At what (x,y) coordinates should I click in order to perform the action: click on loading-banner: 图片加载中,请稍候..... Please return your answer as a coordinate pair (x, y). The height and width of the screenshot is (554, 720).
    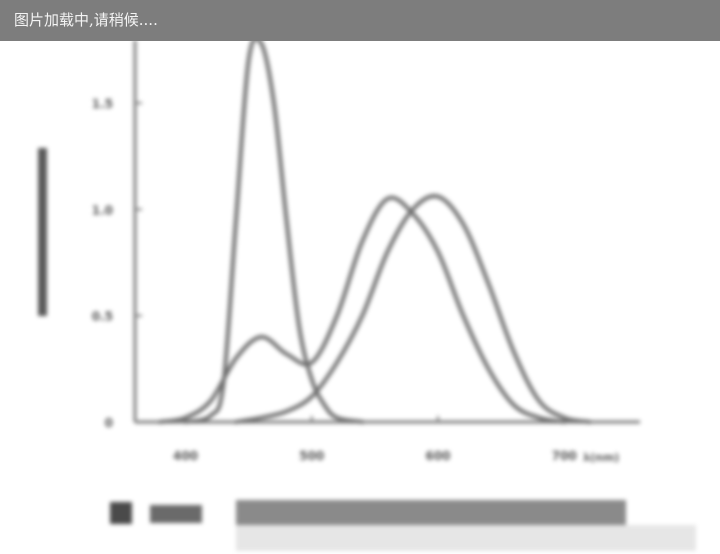
    Looking at the image, I should click on (360, 20).